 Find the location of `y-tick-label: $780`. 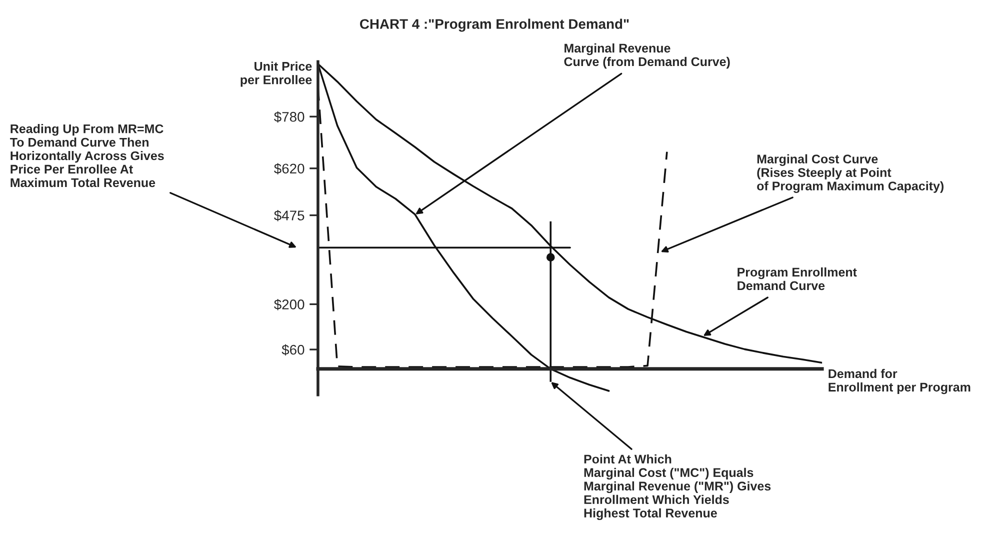

y-tick-label: $780 is located at coordinates (289, 117).